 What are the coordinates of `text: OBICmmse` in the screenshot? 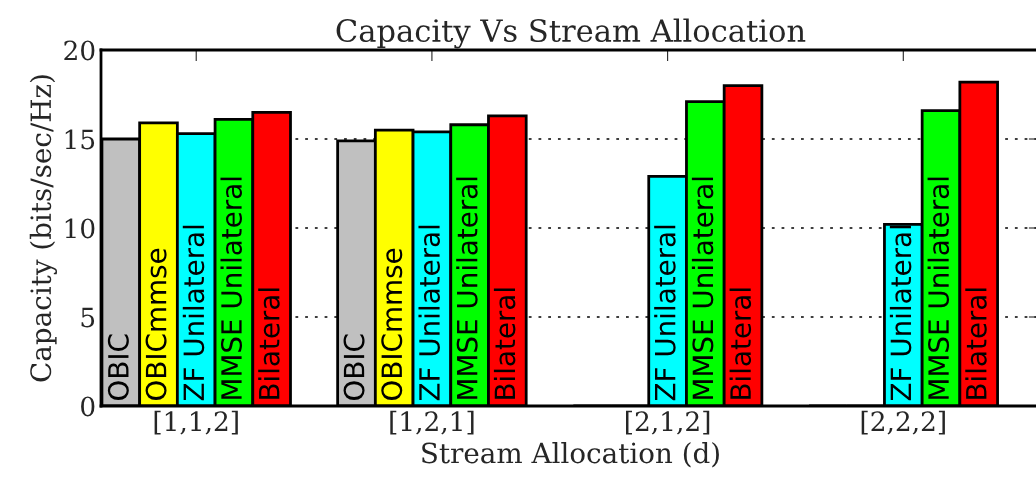 It's located at (156, 324).